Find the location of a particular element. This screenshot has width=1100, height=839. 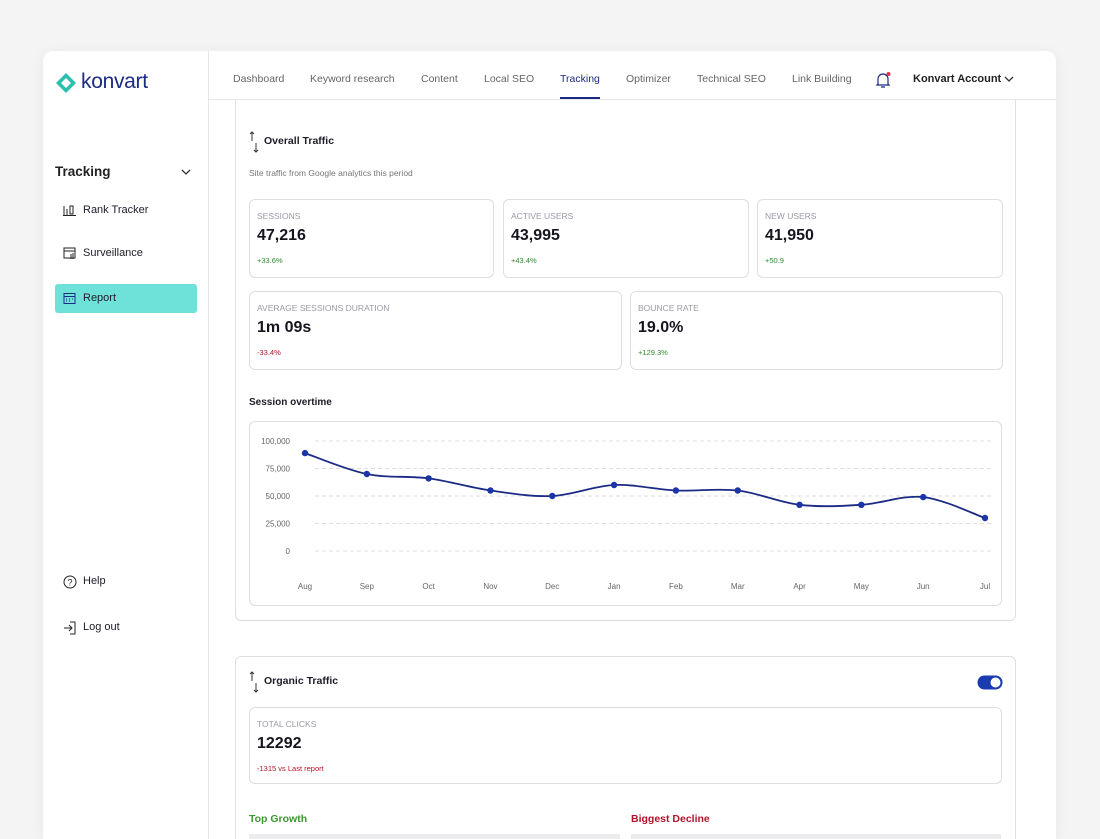

y-tick-label: 25,000 is located at coordinates (278, 524).